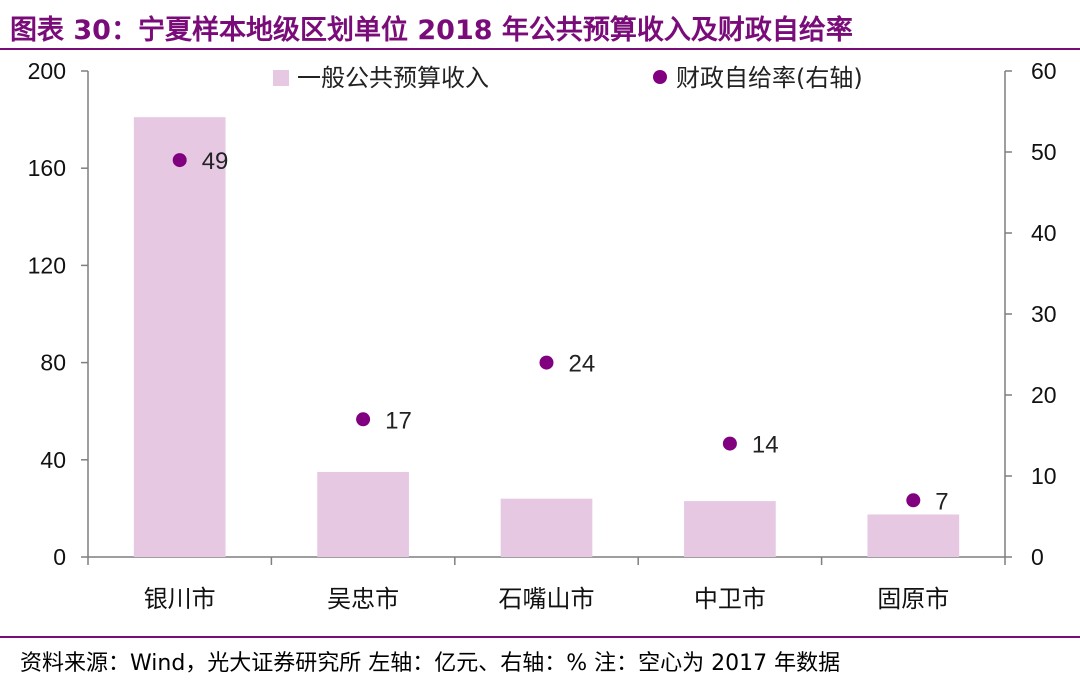 The image size is (1080, 691). Describe the element at coordinates (59, 557) in the screenshot. I see `left-tick-label: 0` at that location.